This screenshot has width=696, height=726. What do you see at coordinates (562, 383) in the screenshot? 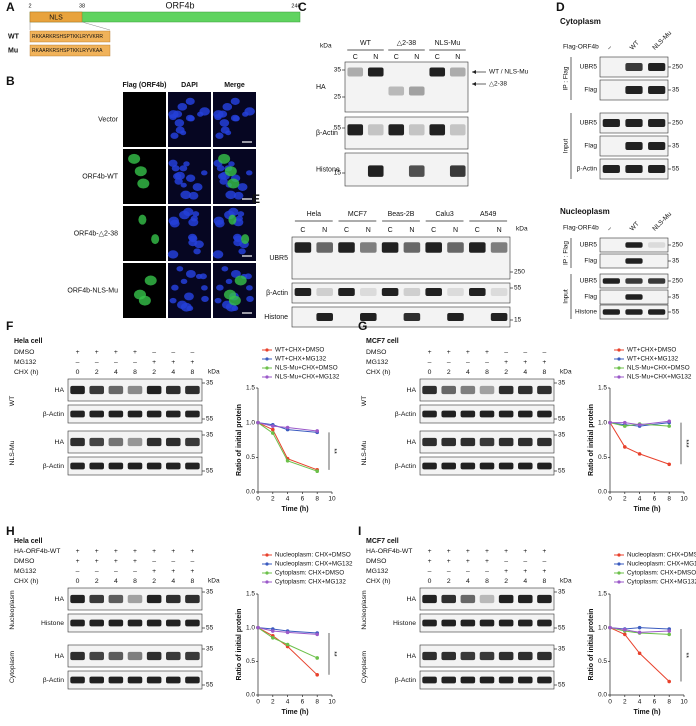
I see `size-marker: 35` at bounding box center [562, 383].